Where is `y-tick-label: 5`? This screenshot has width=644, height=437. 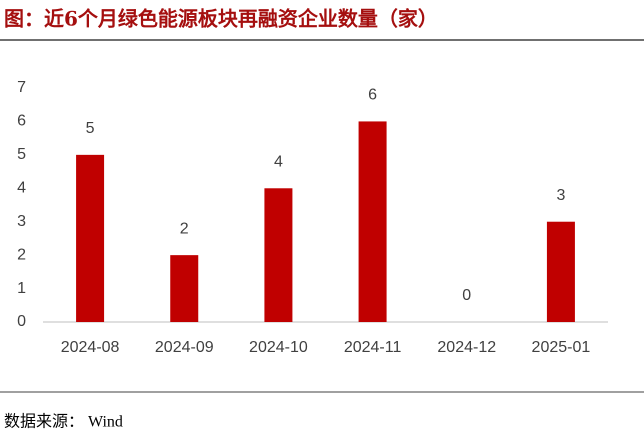 y-tick-label: 5 is located at coordinates (21, 154).